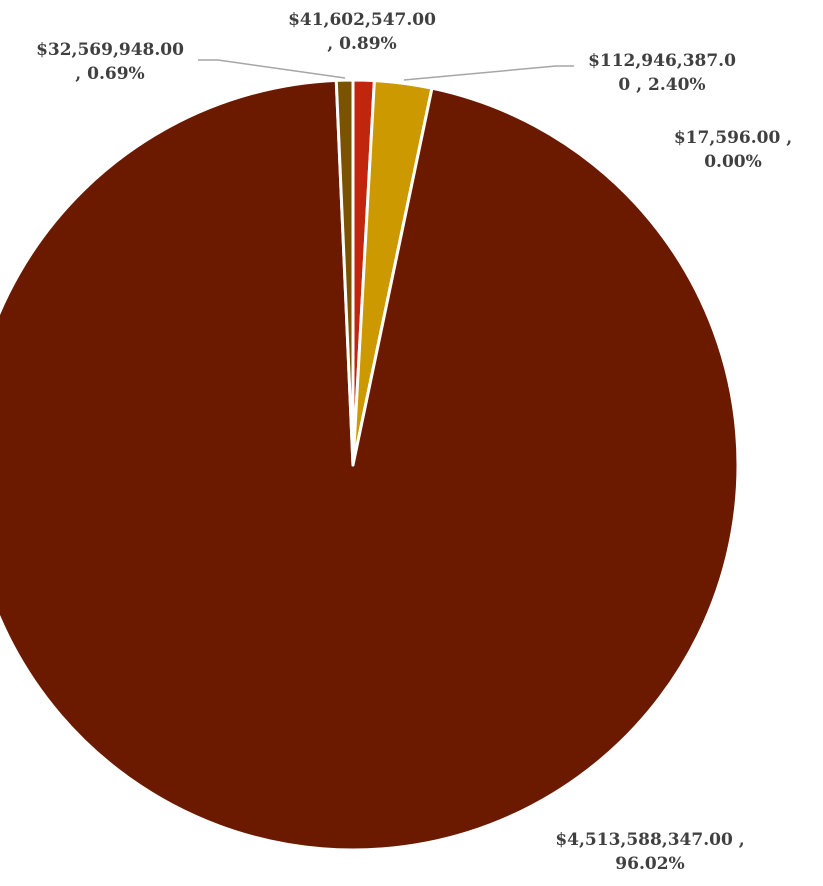  What do you see at coordinates (662, 73) in the screenshot?
I see `data-label-1: $112,946,387.0 0 , 2.40%` at bounding box center [662, 73].